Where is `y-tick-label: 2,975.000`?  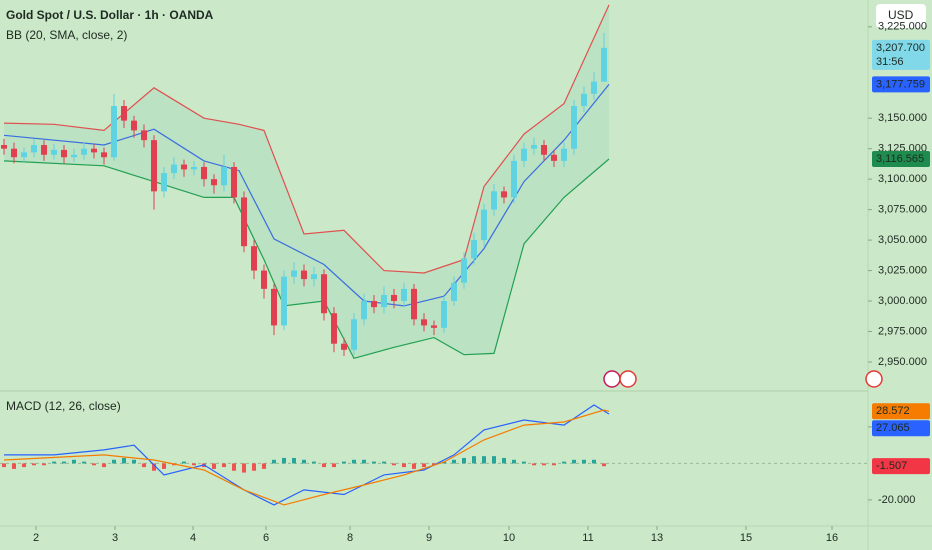 y-tick-label: 2,975.000 is located at coordinates (902, 331).